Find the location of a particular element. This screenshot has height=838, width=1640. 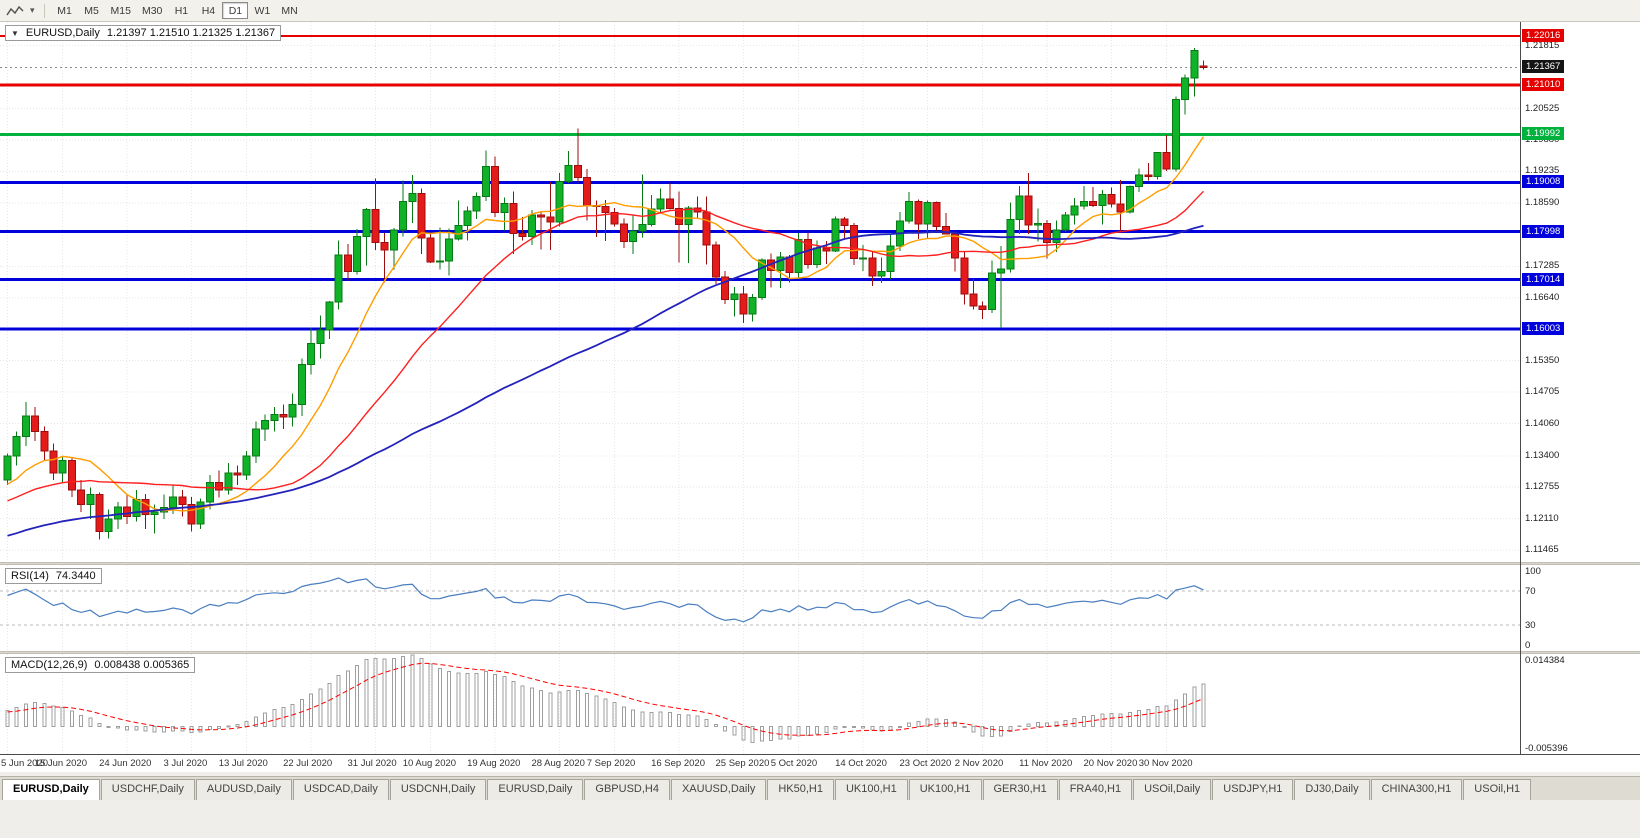

date-axis-label: 5 Jun 2020 is located at coordinates (25, 763).